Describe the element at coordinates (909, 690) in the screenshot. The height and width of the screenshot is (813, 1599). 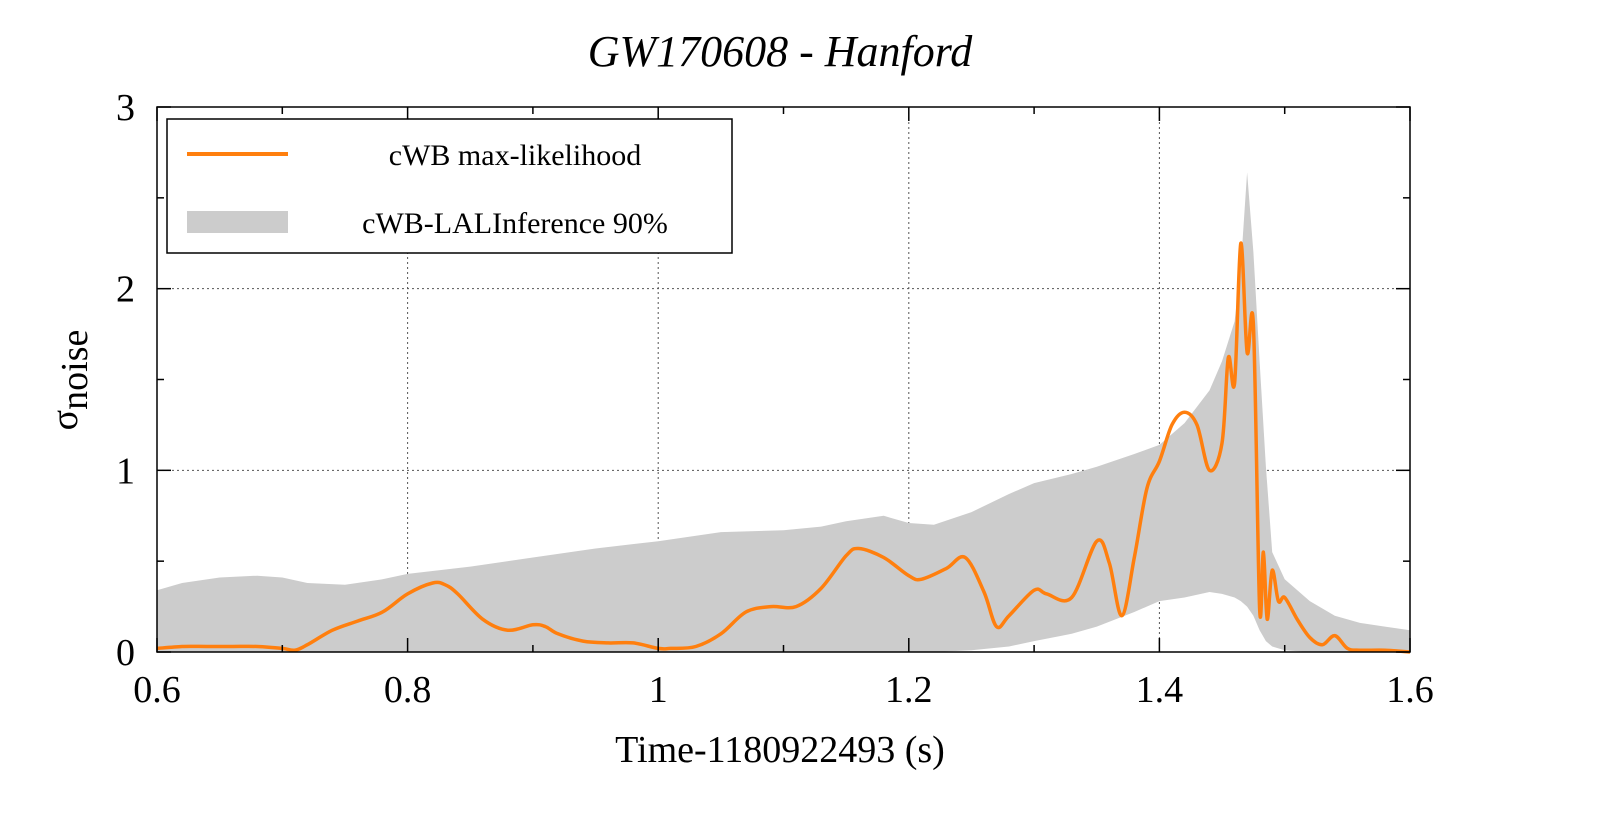
I see `x-tick-label: 1.2` at that location.